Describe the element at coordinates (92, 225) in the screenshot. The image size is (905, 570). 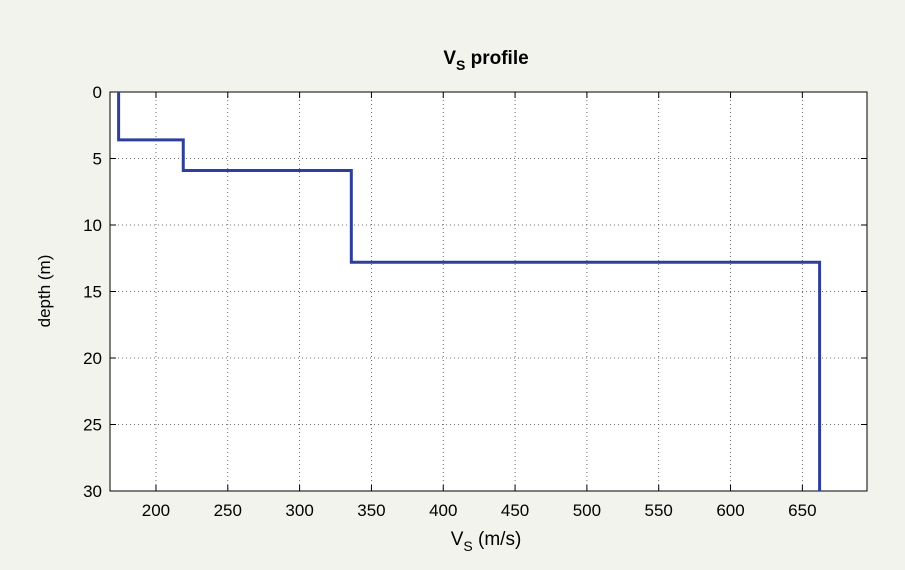
I see `y-tick-label: 10` at that location.